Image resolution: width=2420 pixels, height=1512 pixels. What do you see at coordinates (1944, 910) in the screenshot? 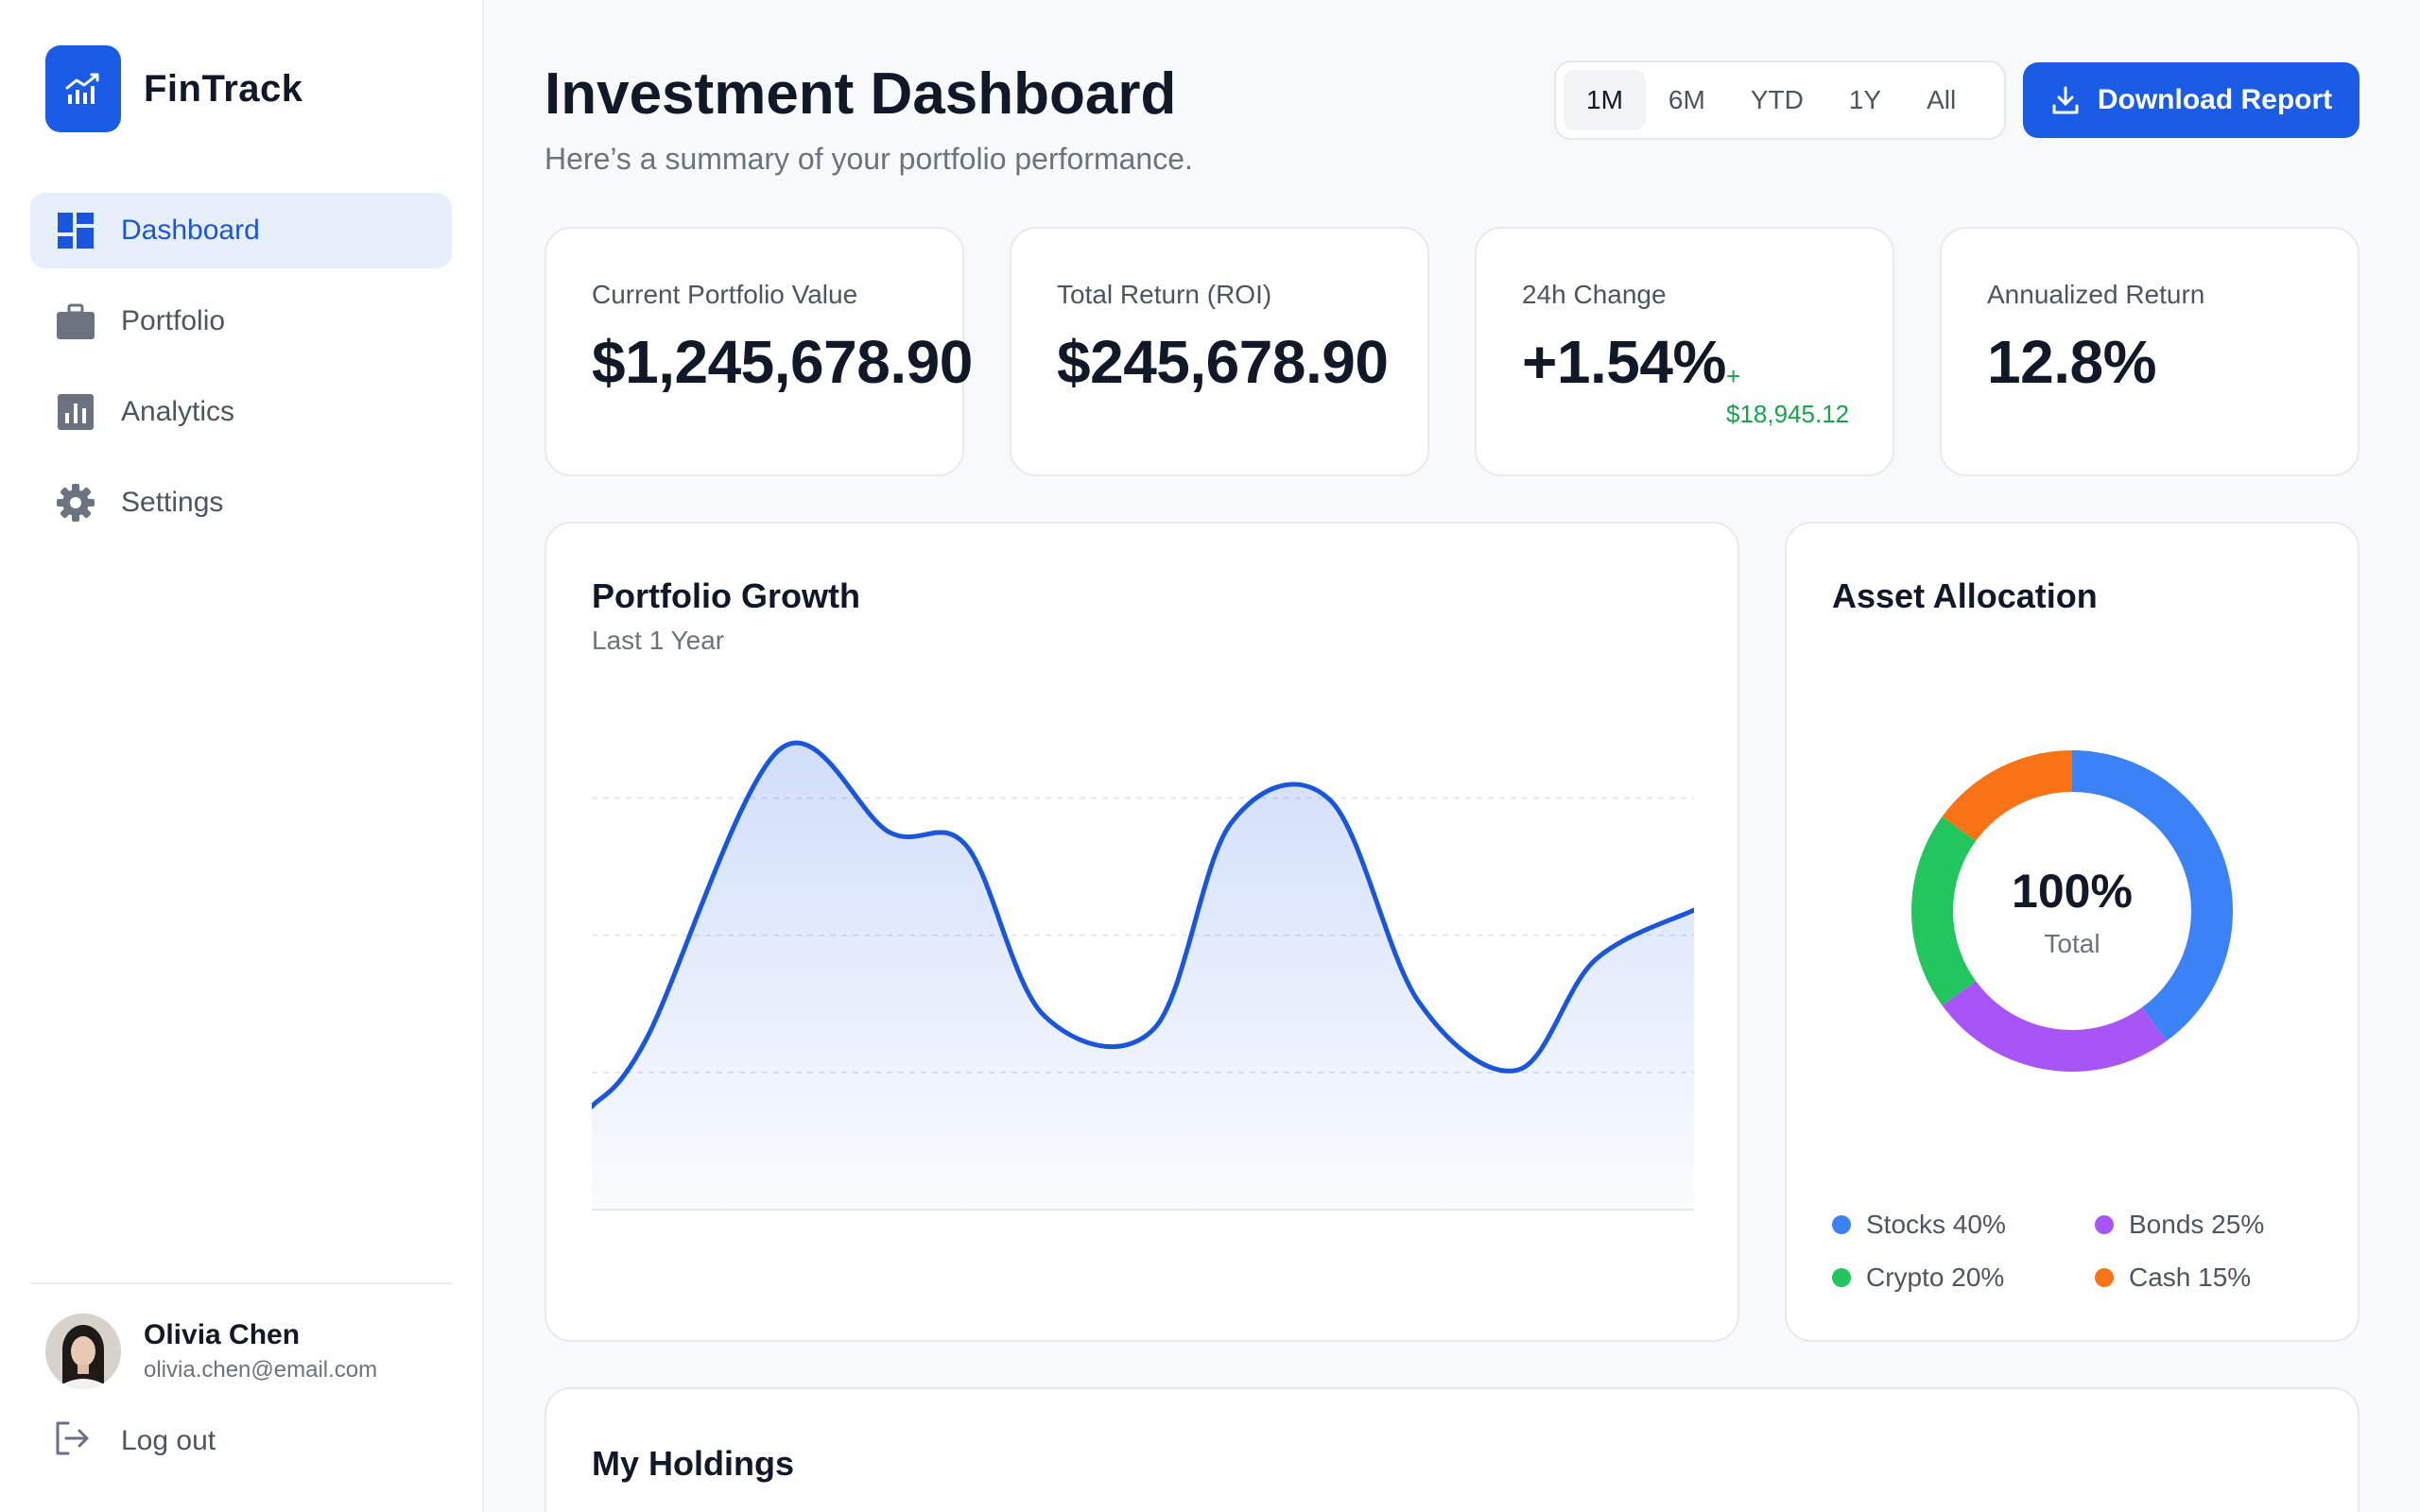
I see `donut-slice-crypto` at bounding box center [1944, 910].